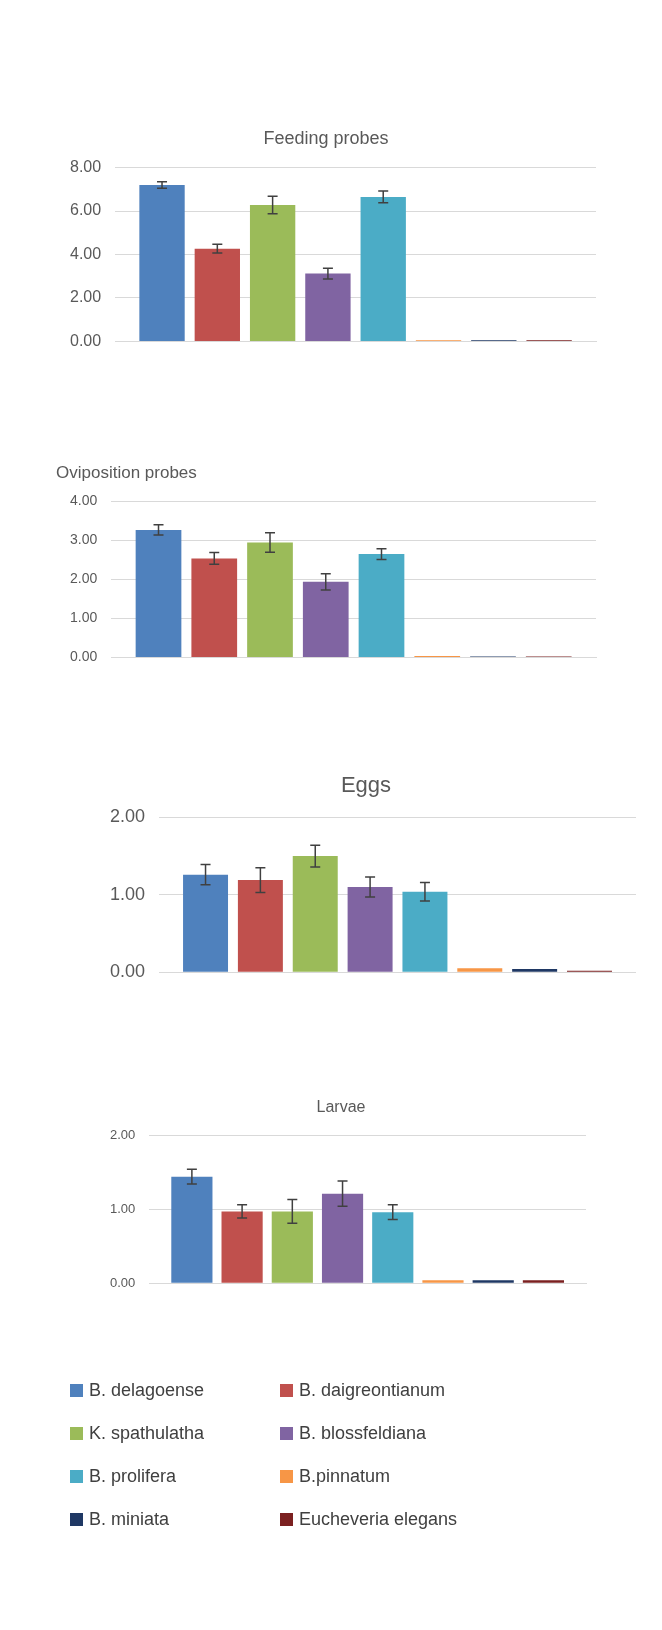 Image resolution: width=662 pixels, height=1630 pixels. What do you see at coordinates (345, 1476) in the screenshot?
I see `legend-label: B.pinnatum` at bounding box center [345, 1476].